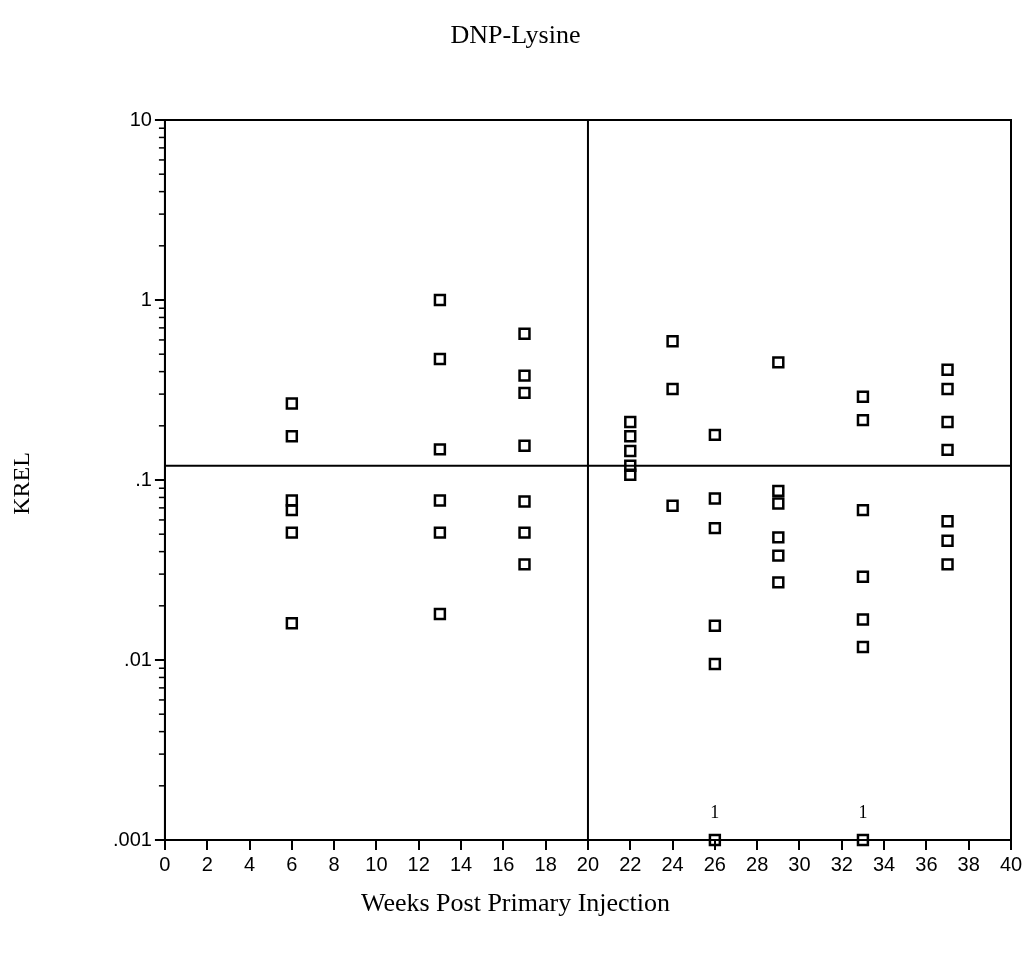 The image size is (1031, 971). What do you see at coordinates (515, 903) in the screenshot?
I see `x-axis-title: Weeks Post Primary Injection` at bounding box center [515, 903].